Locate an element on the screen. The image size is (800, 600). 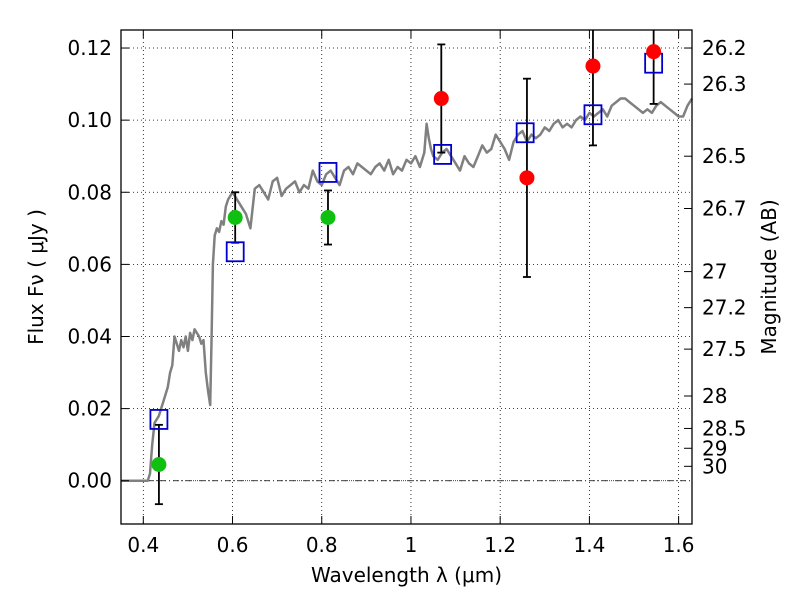
right-axis-label: Magnitude (AB) is located at coordinates (769, 276).